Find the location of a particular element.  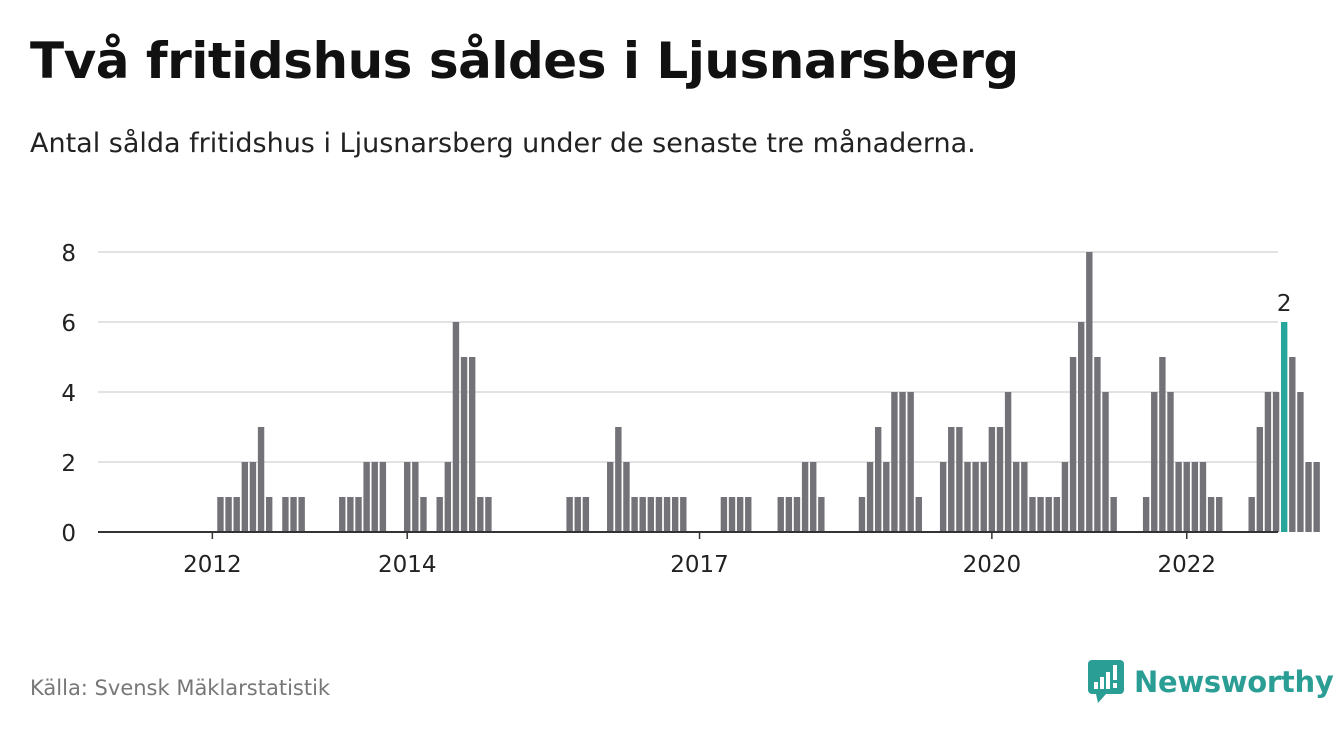

y-tick-label: 8 is located at coordinates (68, 254).